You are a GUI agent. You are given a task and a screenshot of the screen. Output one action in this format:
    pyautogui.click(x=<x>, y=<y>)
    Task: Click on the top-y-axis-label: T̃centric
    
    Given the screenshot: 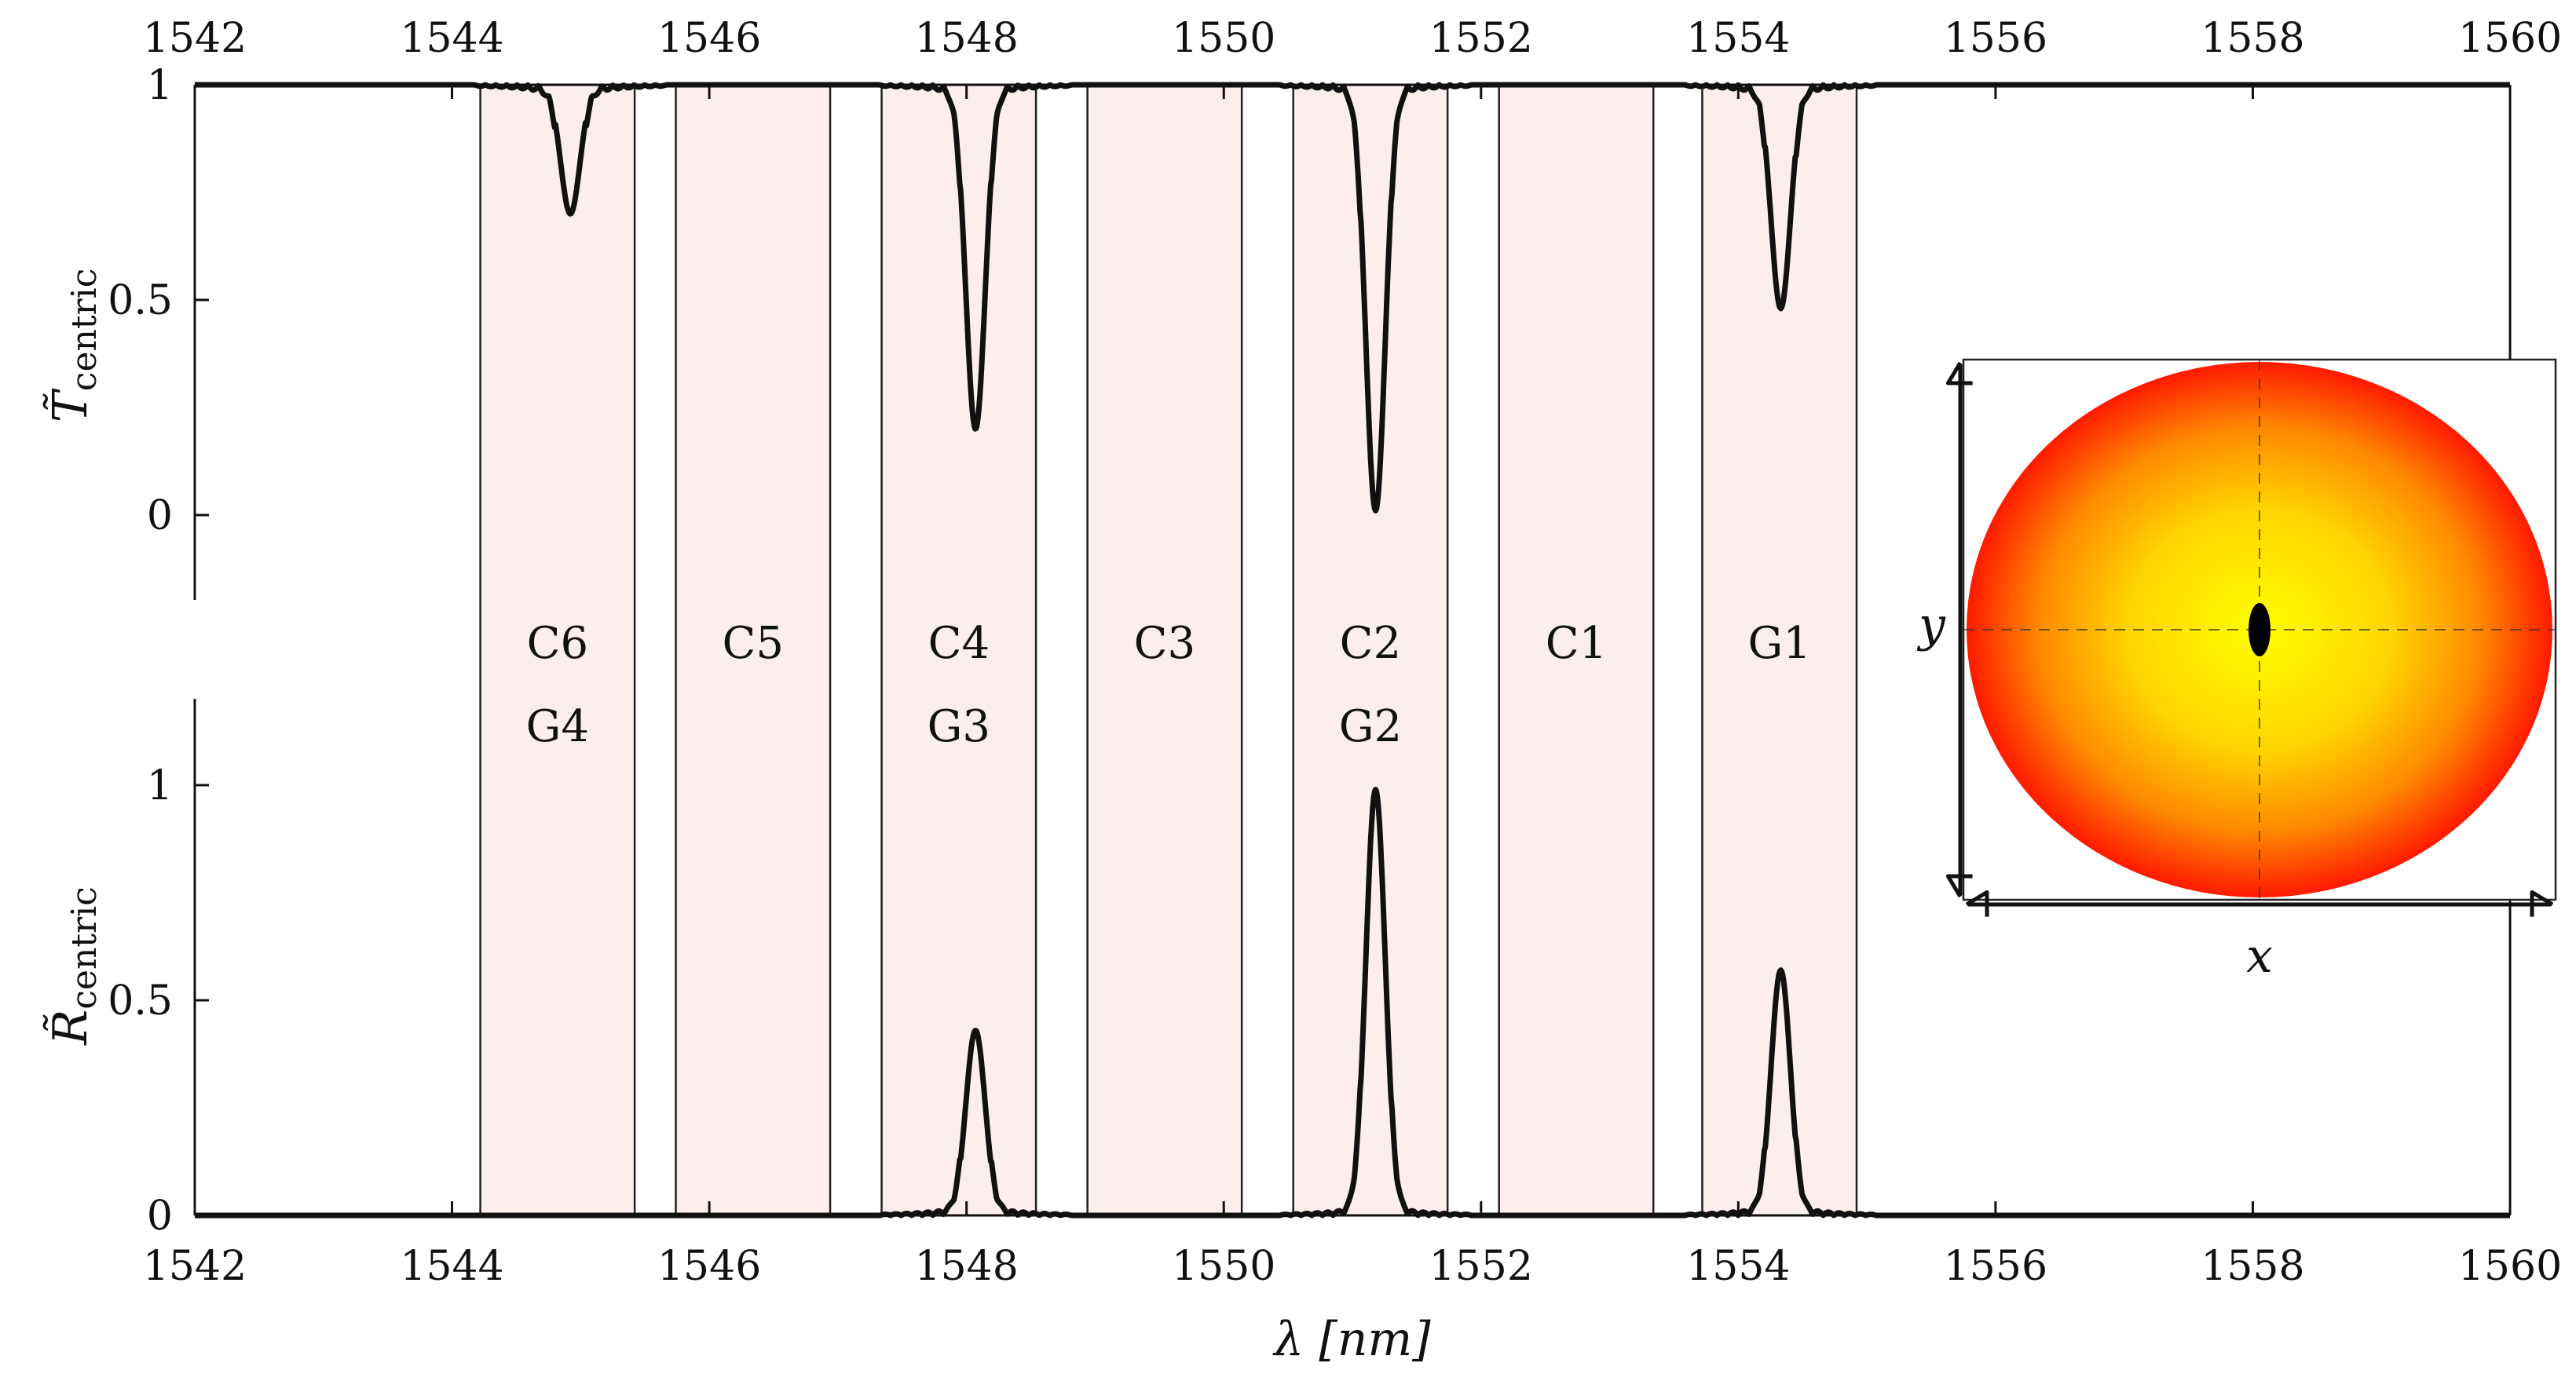 What is the action you would take?
    pyautogui.click(x=73, y=345)
    